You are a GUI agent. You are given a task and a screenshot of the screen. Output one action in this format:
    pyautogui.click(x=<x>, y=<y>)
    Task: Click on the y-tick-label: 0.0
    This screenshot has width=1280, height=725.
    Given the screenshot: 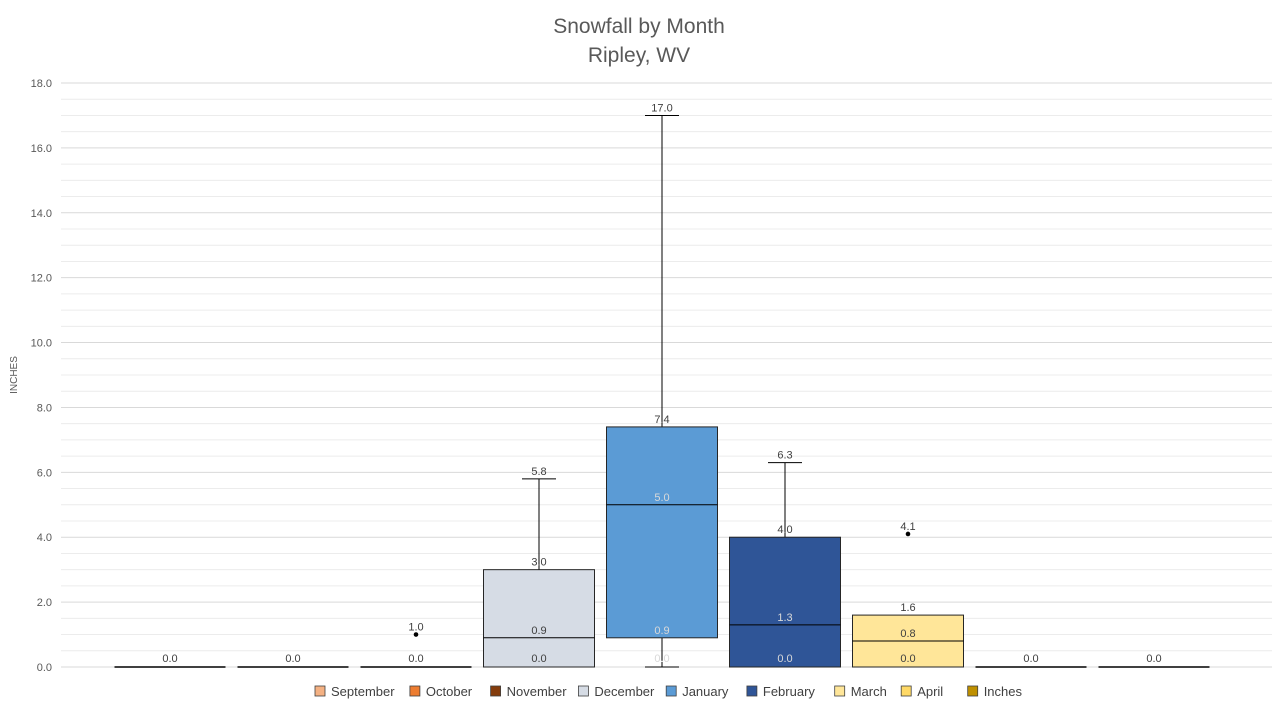 What is the action you would take?
    pyautogui.click(x=44, y=668)
    